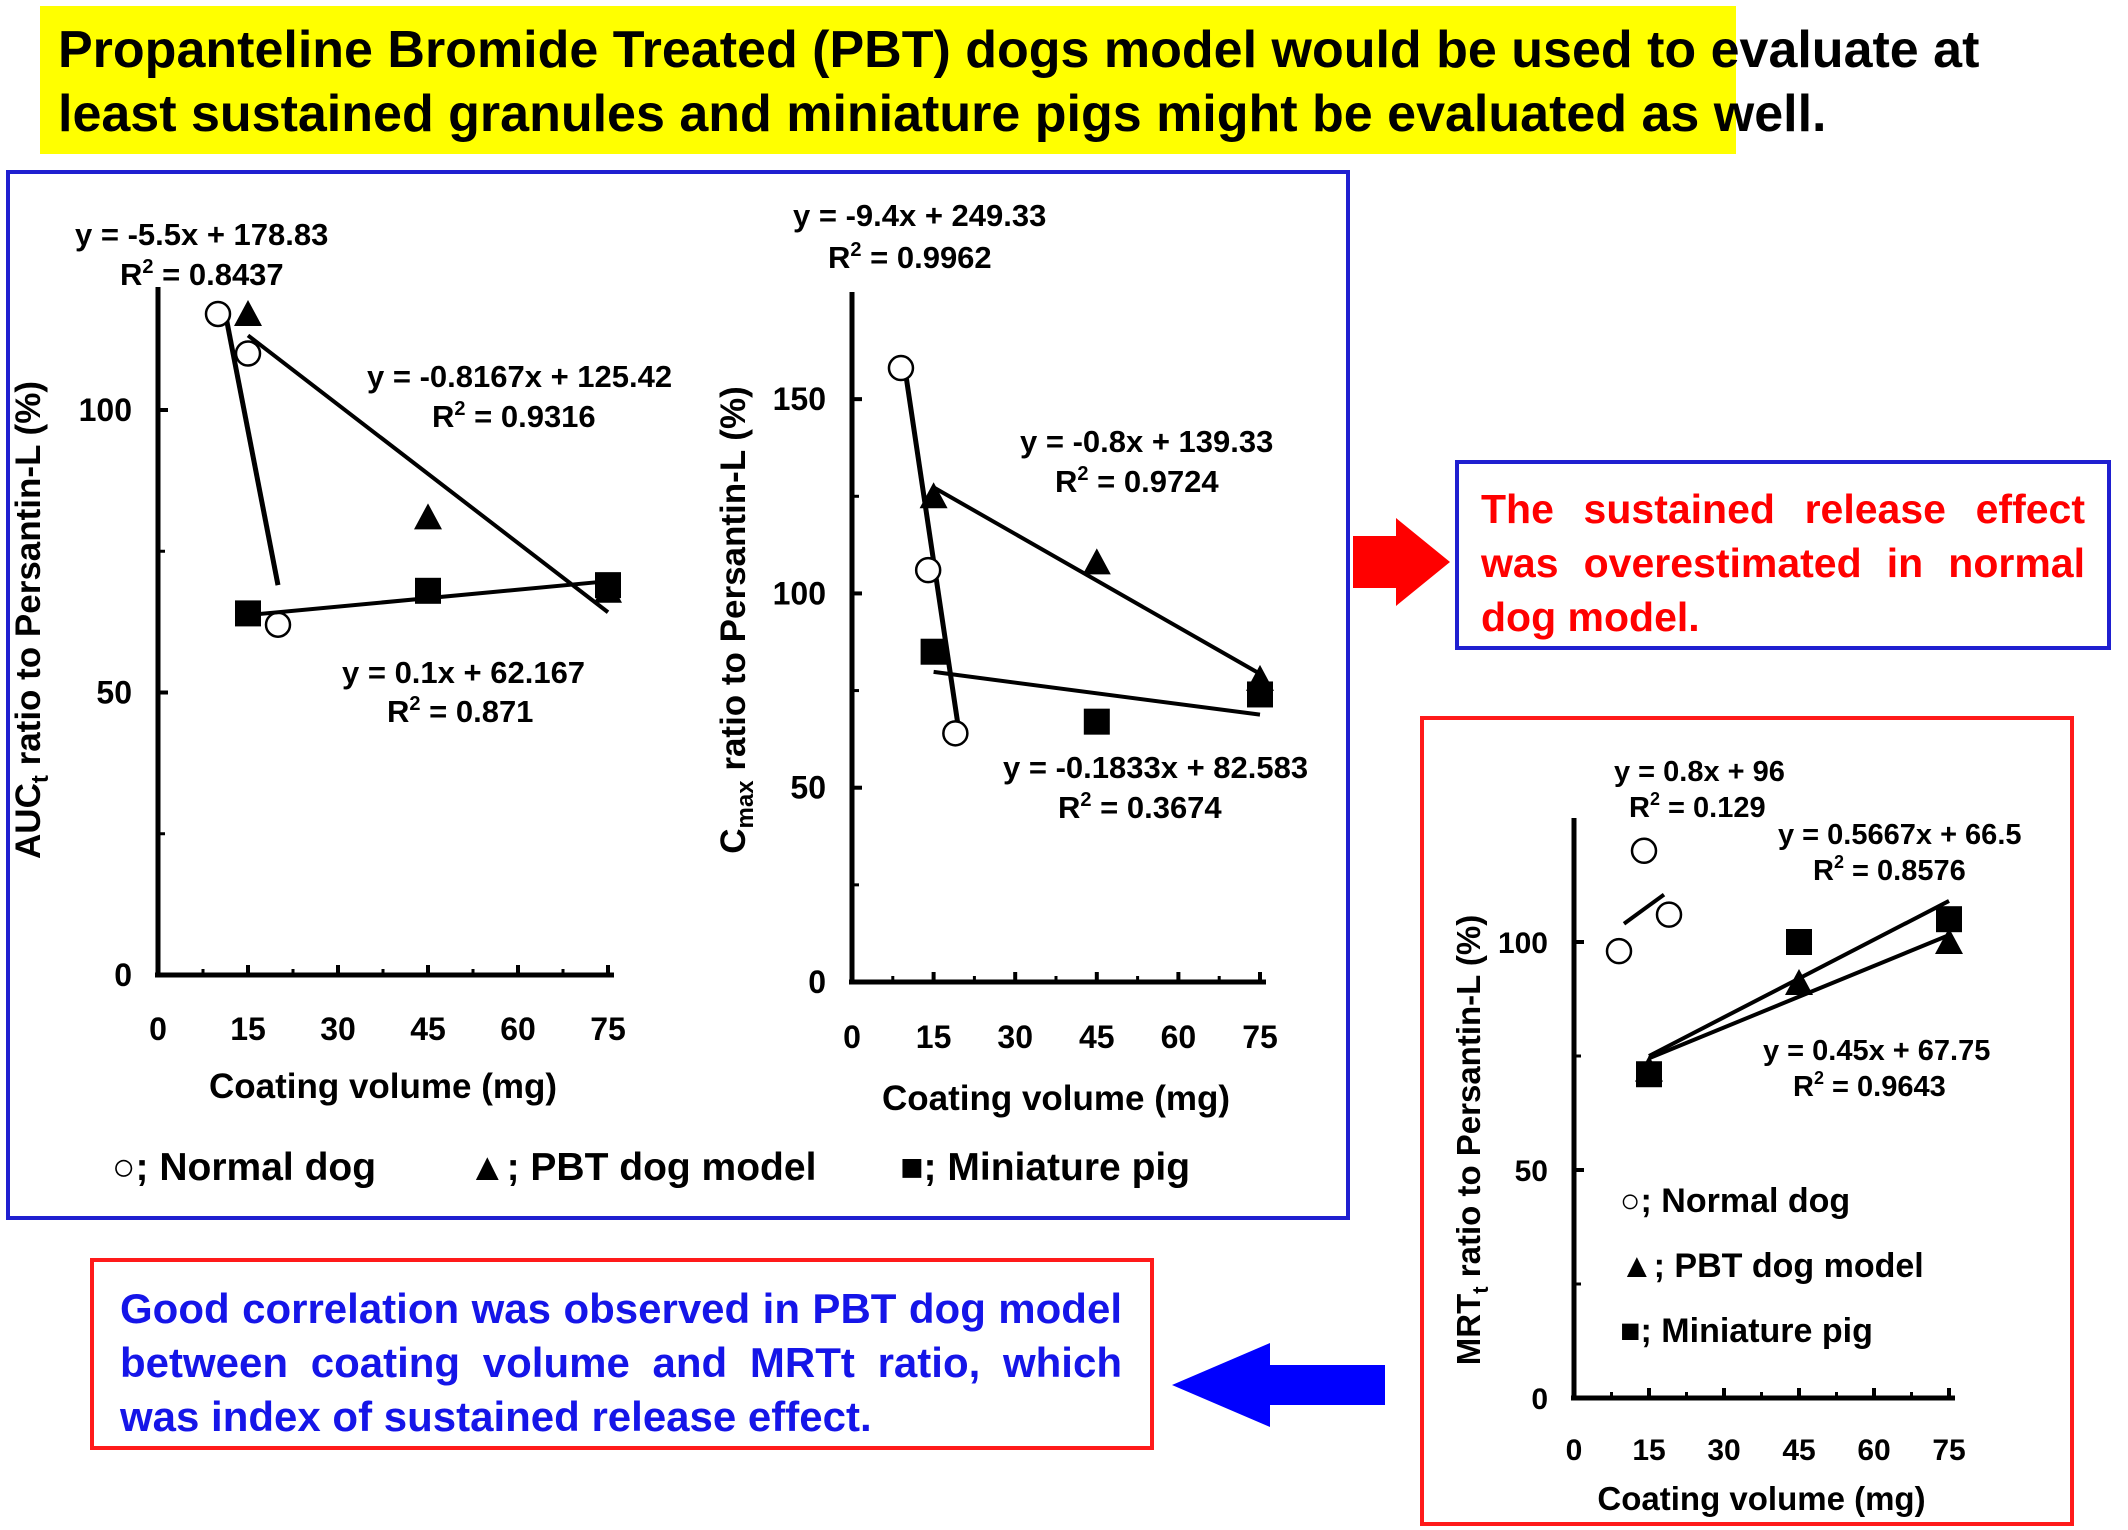 This screenshot has height=1530, width=2128. I want to click on blue-arrow-left-icon, so click(1278, 1385).